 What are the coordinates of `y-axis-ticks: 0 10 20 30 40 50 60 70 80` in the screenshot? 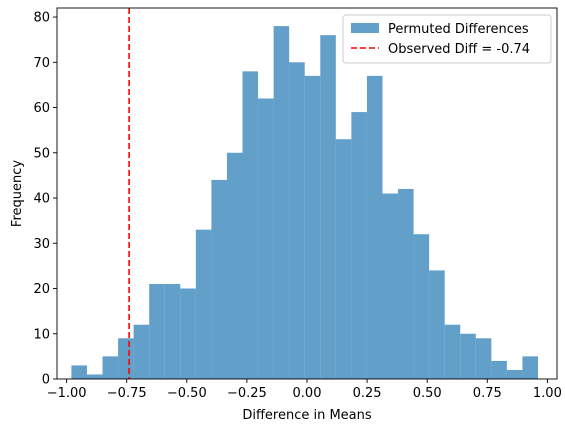 It's located at (45, 199).